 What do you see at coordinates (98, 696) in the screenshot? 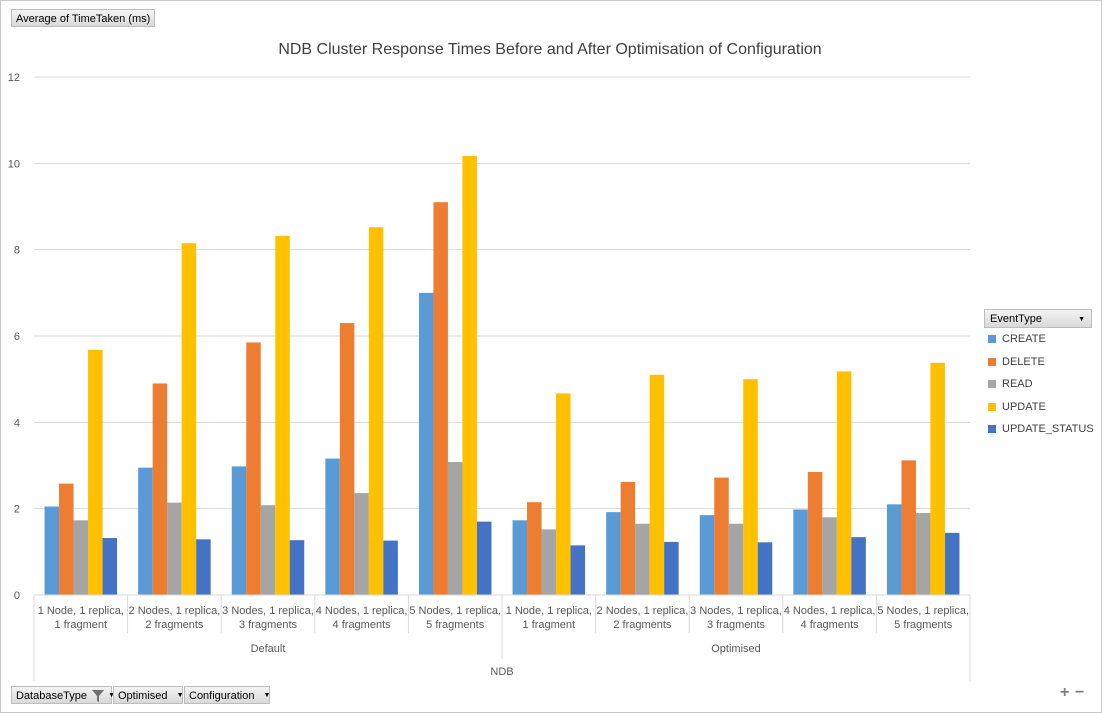
I see `filter-icon` at bounding box center [98, 696].